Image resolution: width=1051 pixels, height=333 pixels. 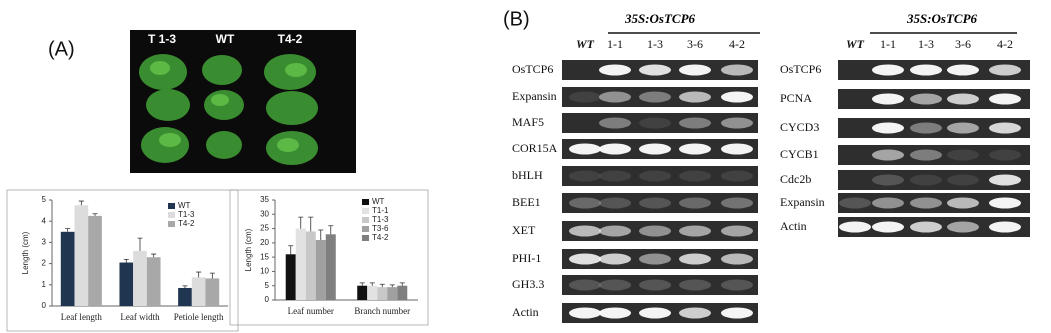 What do you see at coordinates (162, 39) in the screenshot?
I see `photo-label: T 1-3` at bounding box center [162, 39].